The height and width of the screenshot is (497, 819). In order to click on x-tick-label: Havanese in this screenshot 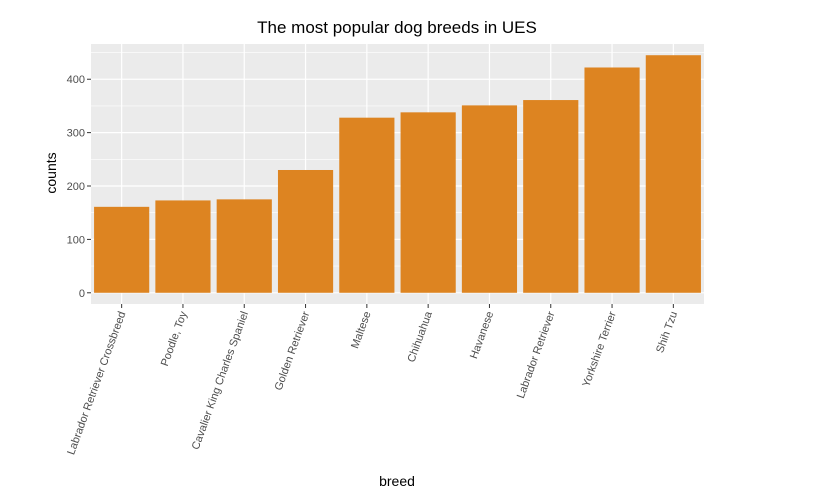, I will do `click(482, 335)`.